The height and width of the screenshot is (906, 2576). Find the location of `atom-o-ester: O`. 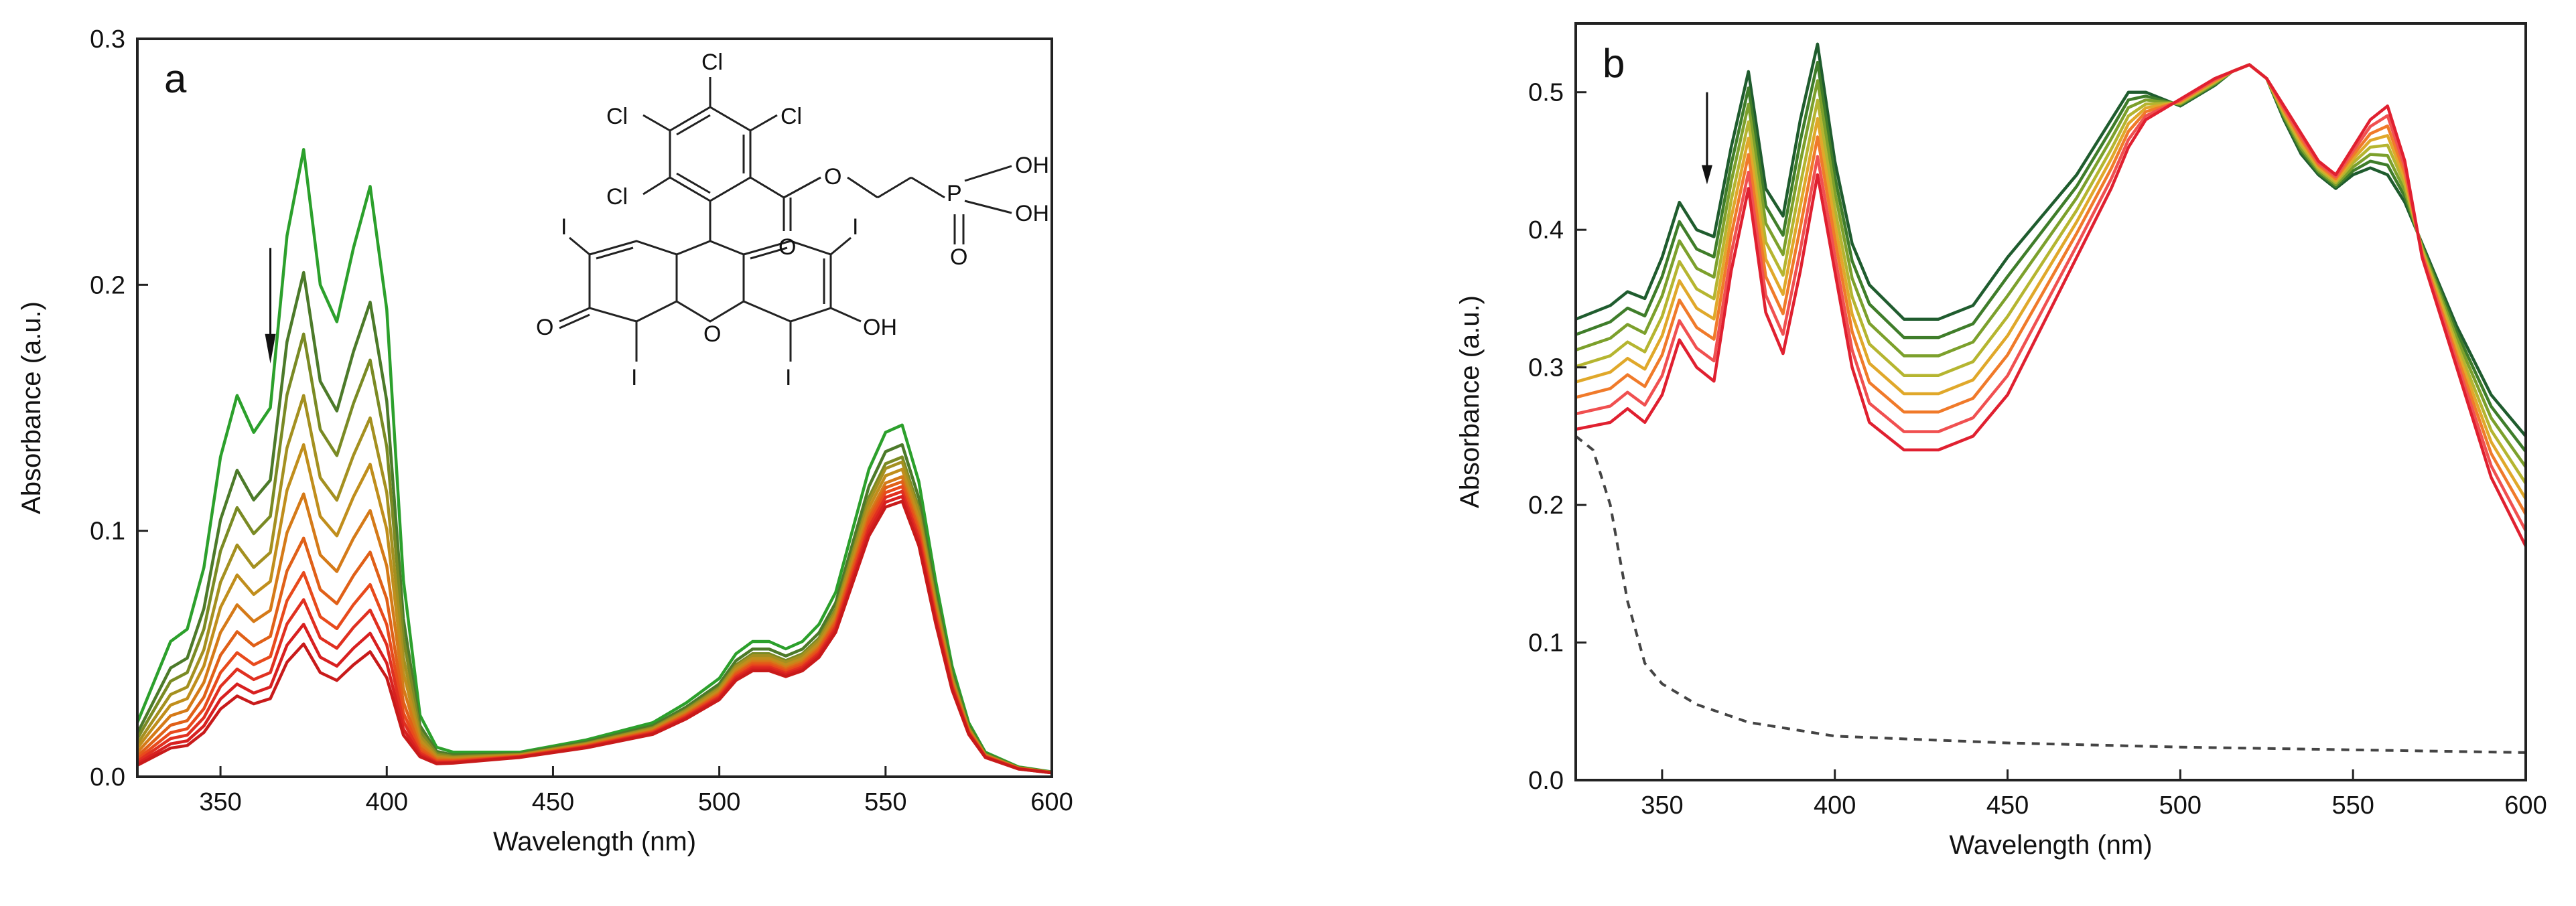

atom-o-ester: O is located at coordinates (832, 177).